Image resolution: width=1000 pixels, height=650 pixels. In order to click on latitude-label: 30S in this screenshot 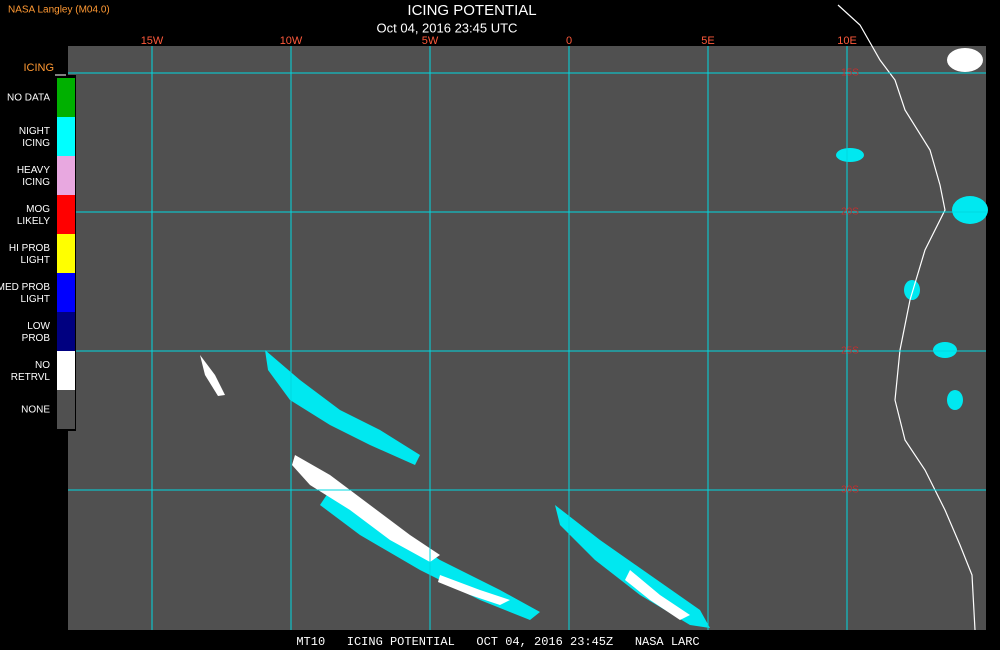, I will do `click(850, 490)`.